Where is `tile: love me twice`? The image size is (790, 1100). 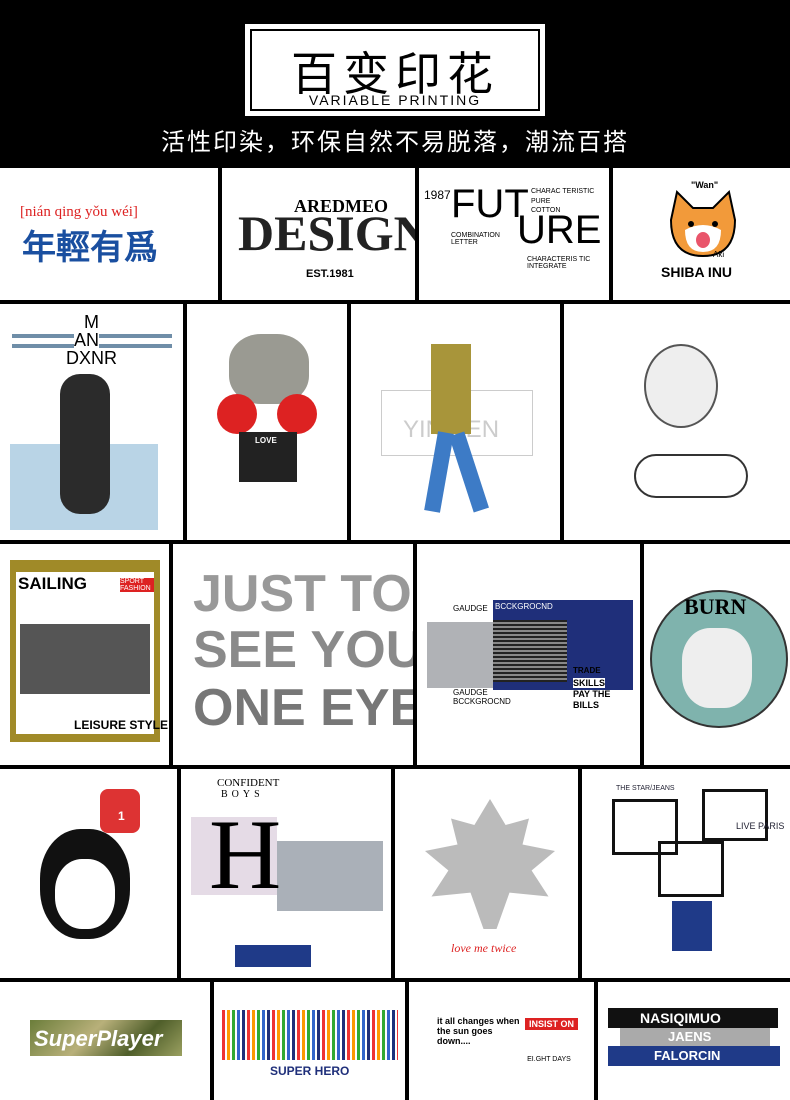 tile: love me twice is located at coordinates (486, 873).